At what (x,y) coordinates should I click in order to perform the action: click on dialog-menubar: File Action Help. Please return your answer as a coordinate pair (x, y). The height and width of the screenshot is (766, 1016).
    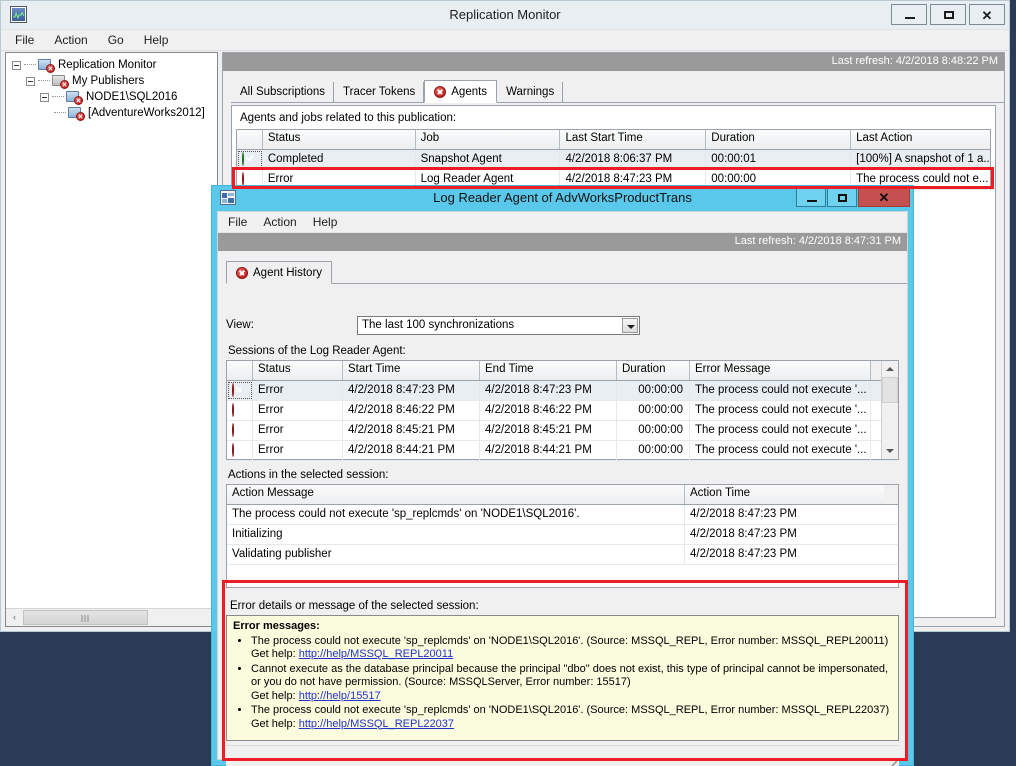
    Looking at the image, I should click on (562, 222).